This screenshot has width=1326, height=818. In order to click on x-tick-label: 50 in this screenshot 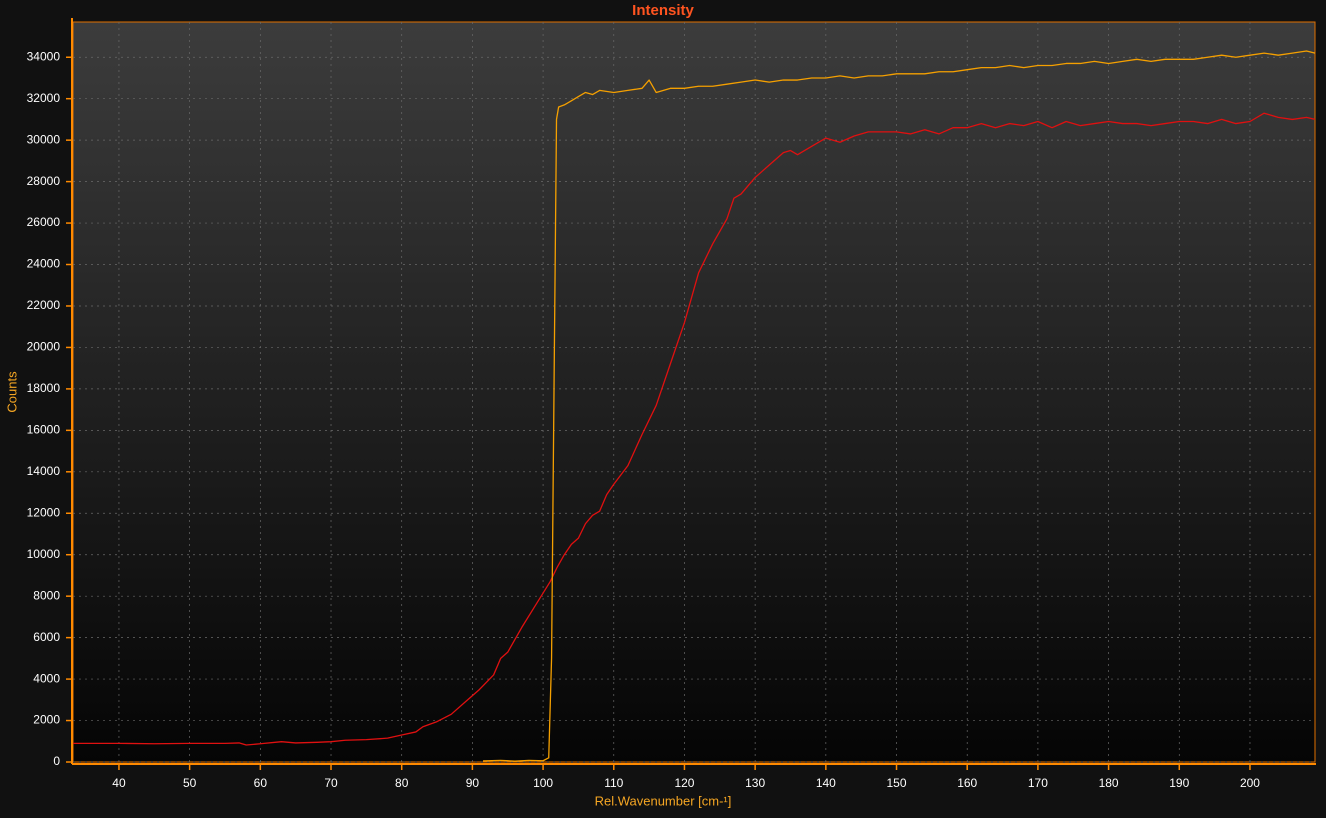, I will do `click(190, 783)`.